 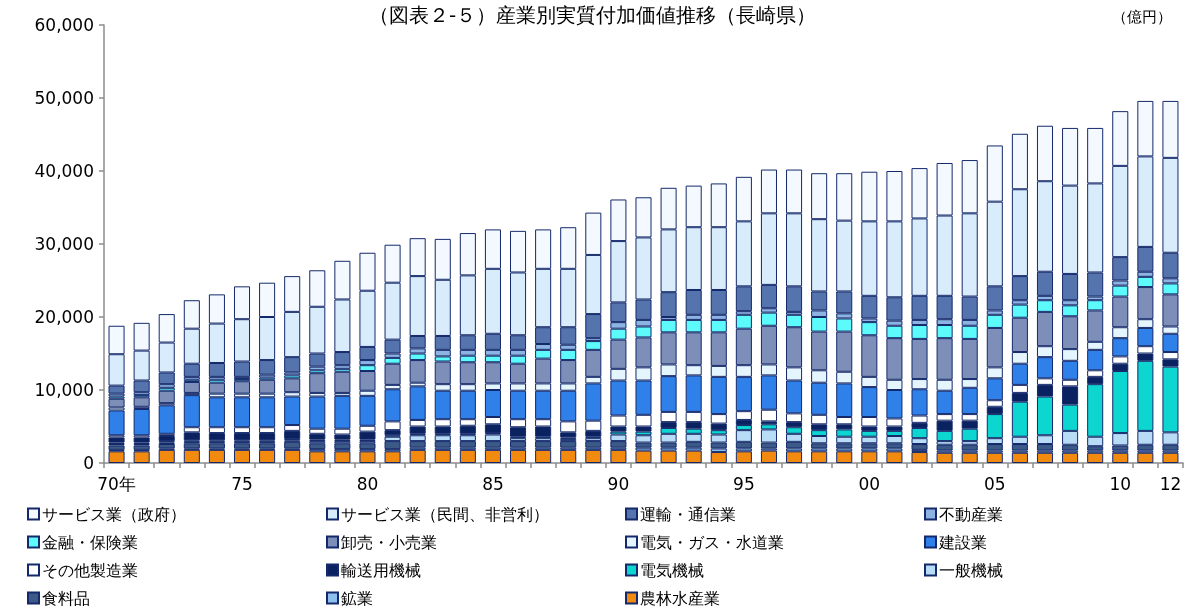 What do you see at coordinates (357, 598) in the screenshot?
I see `legend-label: 鉱業` at bounding box center [357, 598].